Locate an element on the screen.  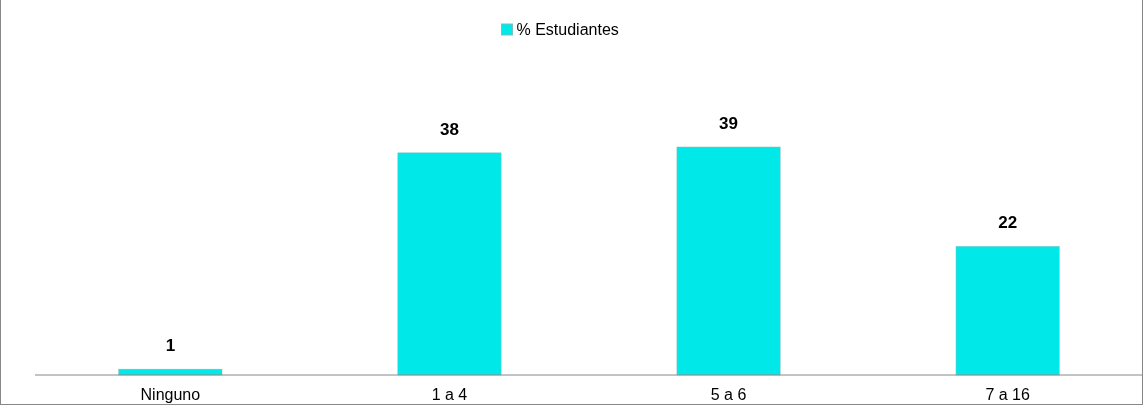
legend-label: % Estudiantes is located at coordinates (567, 29).